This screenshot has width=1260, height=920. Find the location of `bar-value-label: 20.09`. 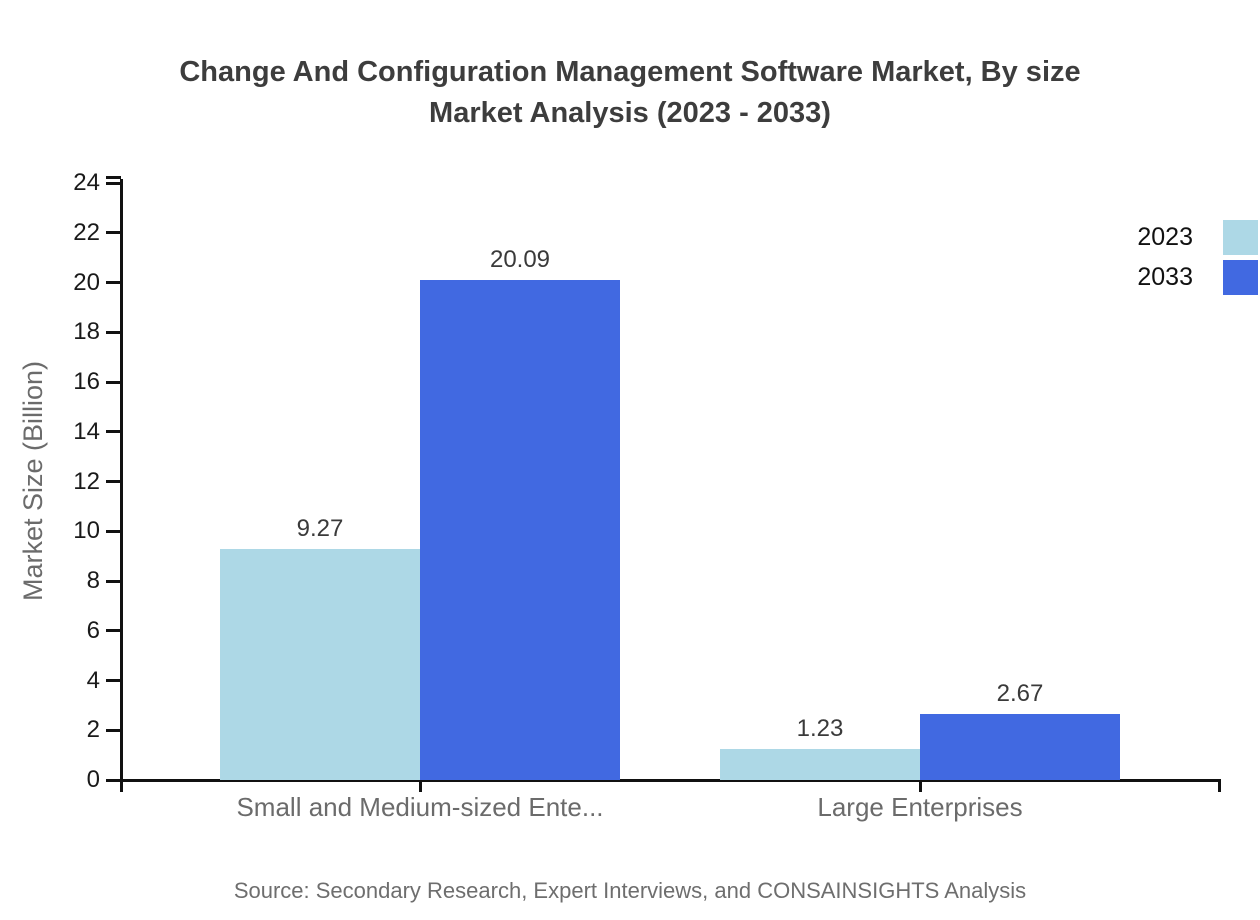

bar-value-label: 20.09 is located at coordinates (520, 260).